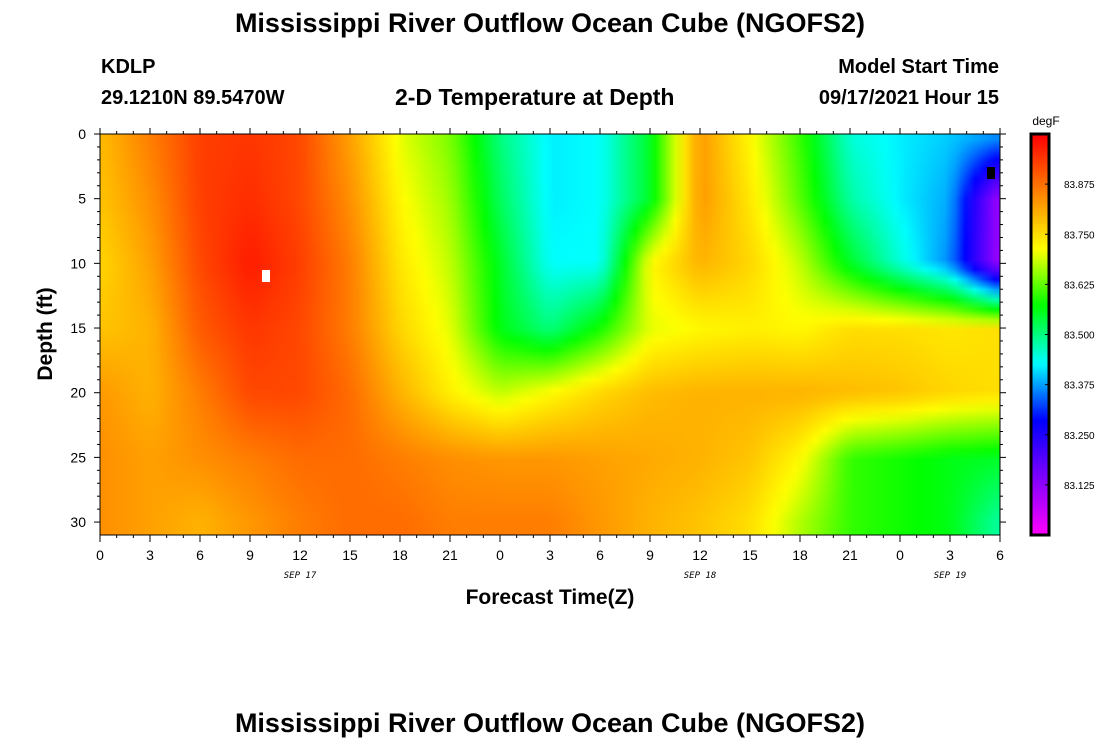 This screenshot has width=1100, height=750. What do you see at coordinates (1079, 235) in the screenshot?
I see `colorbar-tick-label: 83.750` at bounding box center [1079, 235].